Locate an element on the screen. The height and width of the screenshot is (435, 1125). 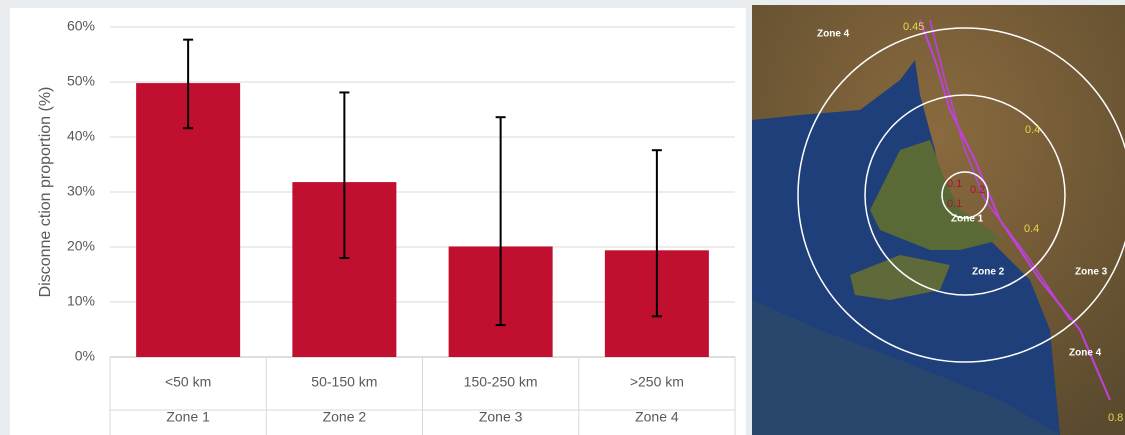
map-peninsula is located at coordinates (935, 195).